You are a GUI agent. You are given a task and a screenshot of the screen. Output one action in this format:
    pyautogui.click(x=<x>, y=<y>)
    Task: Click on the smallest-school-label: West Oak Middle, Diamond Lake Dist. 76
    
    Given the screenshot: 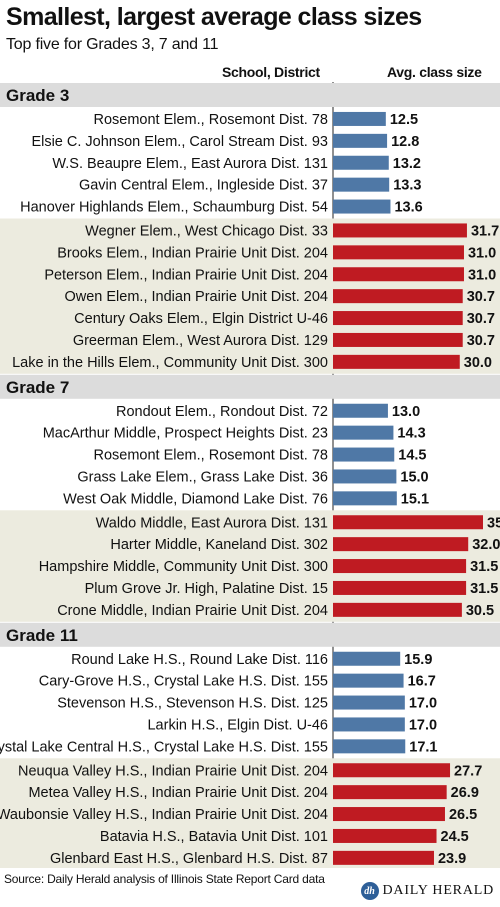 What is the action you would take?
    pyautogui.click(x=195, y=499)
    